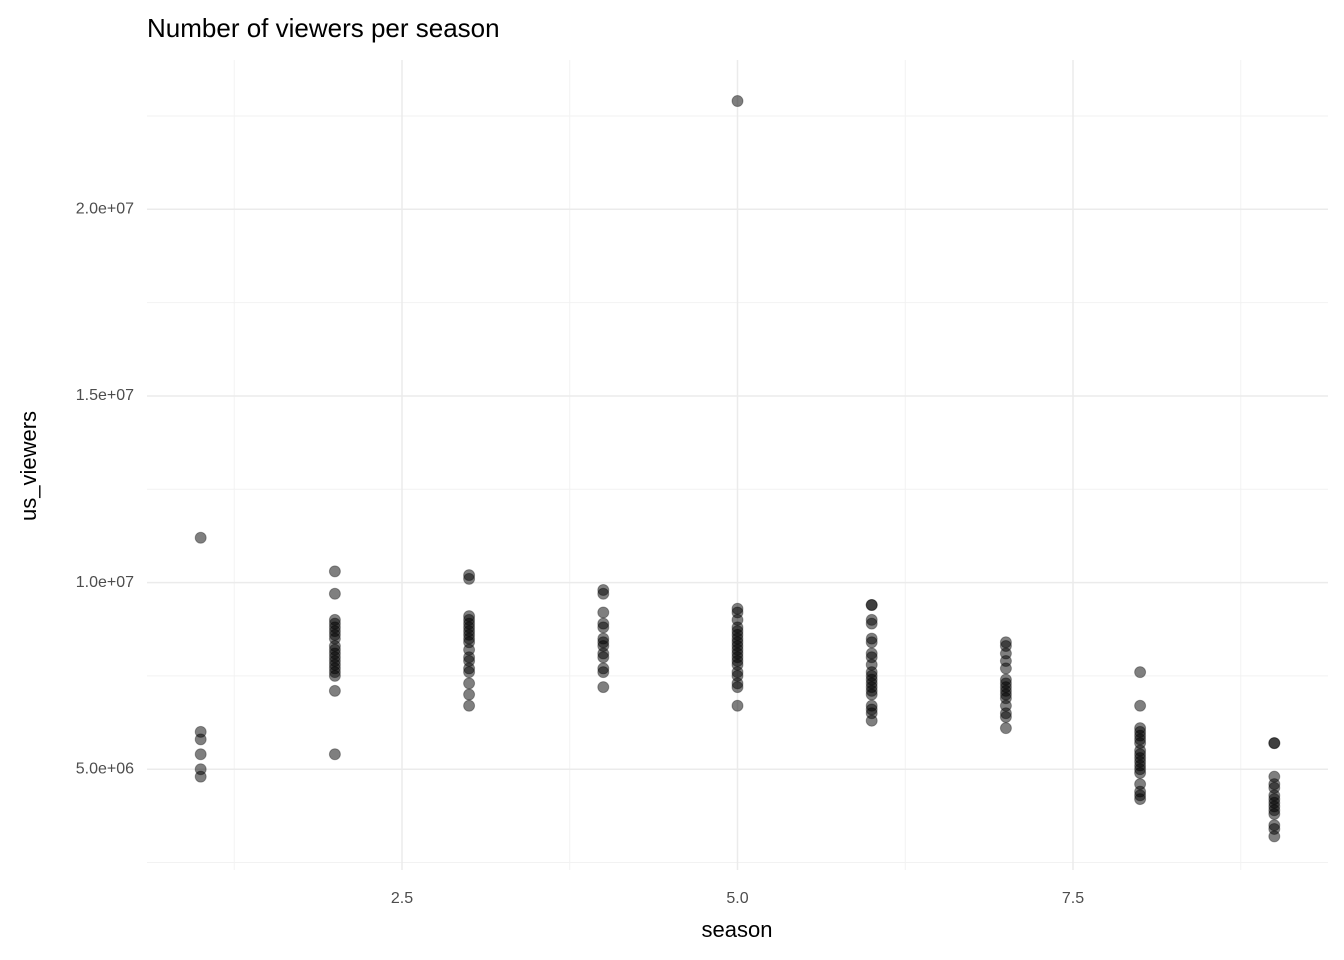 The width and height of the screenshot is (1344, 960). I want to click on x-axis-title: season, so click(737, 929).